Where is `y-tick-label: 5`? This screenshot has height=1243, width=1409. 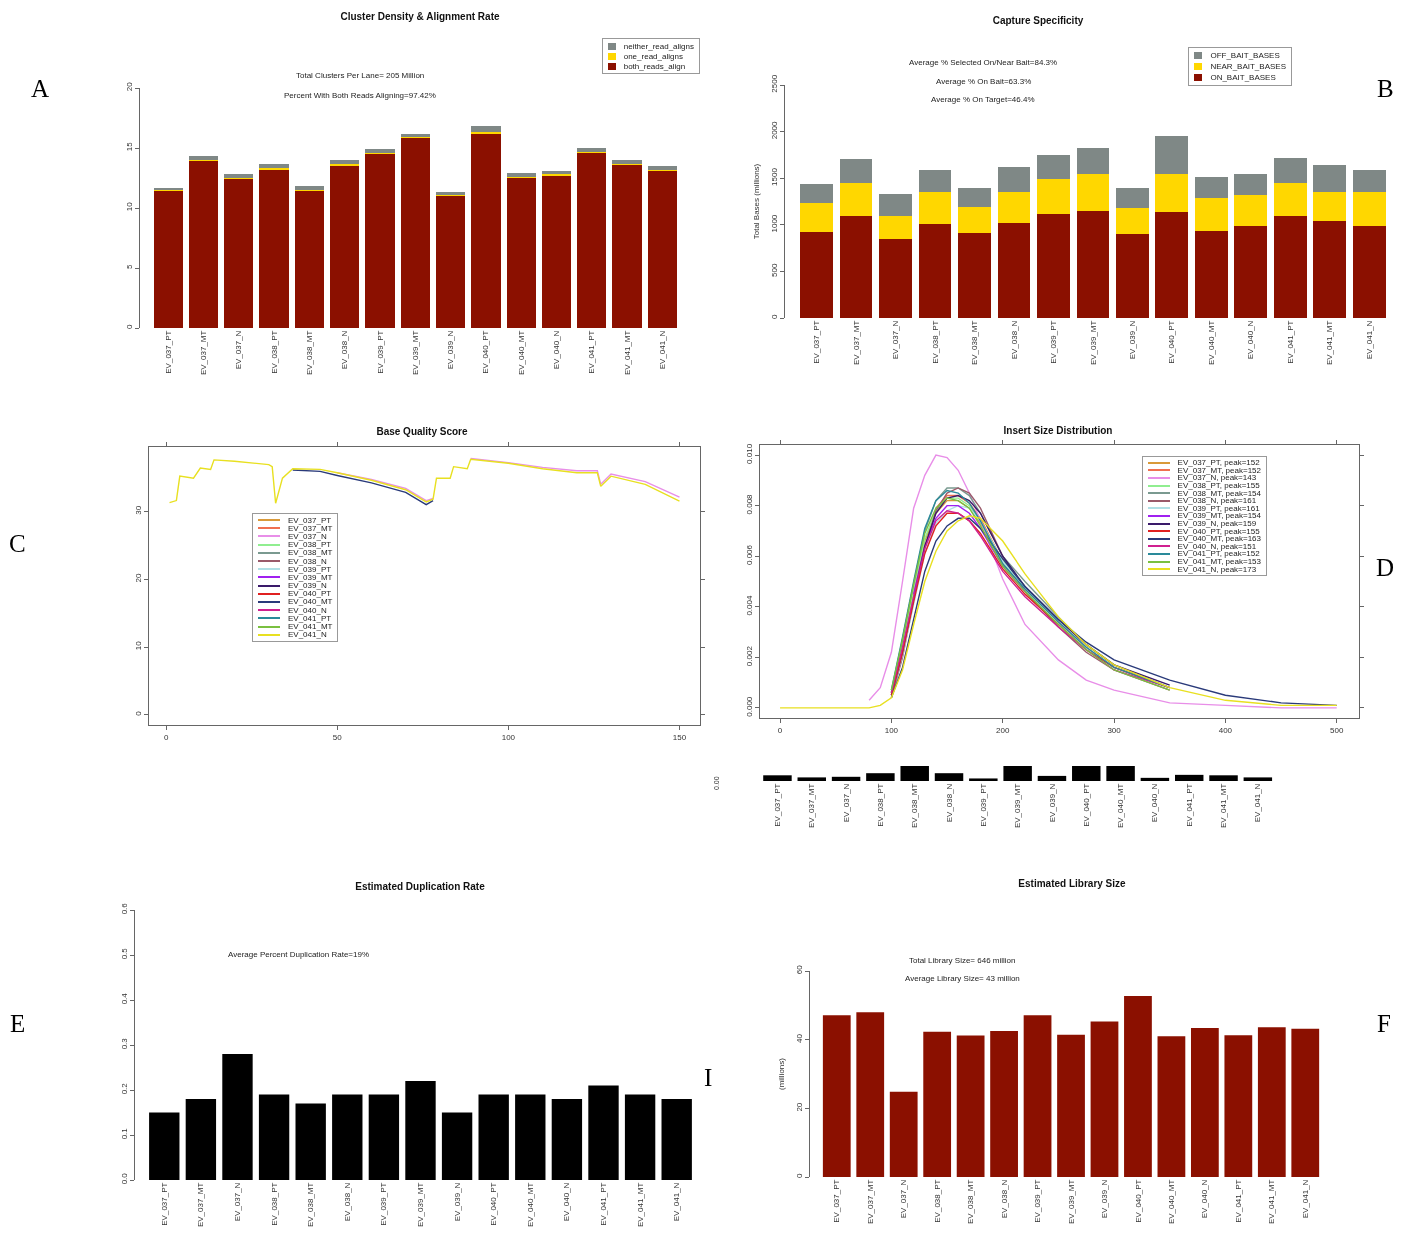 y-tick-label: 5 is located at coordinates (129, 267).